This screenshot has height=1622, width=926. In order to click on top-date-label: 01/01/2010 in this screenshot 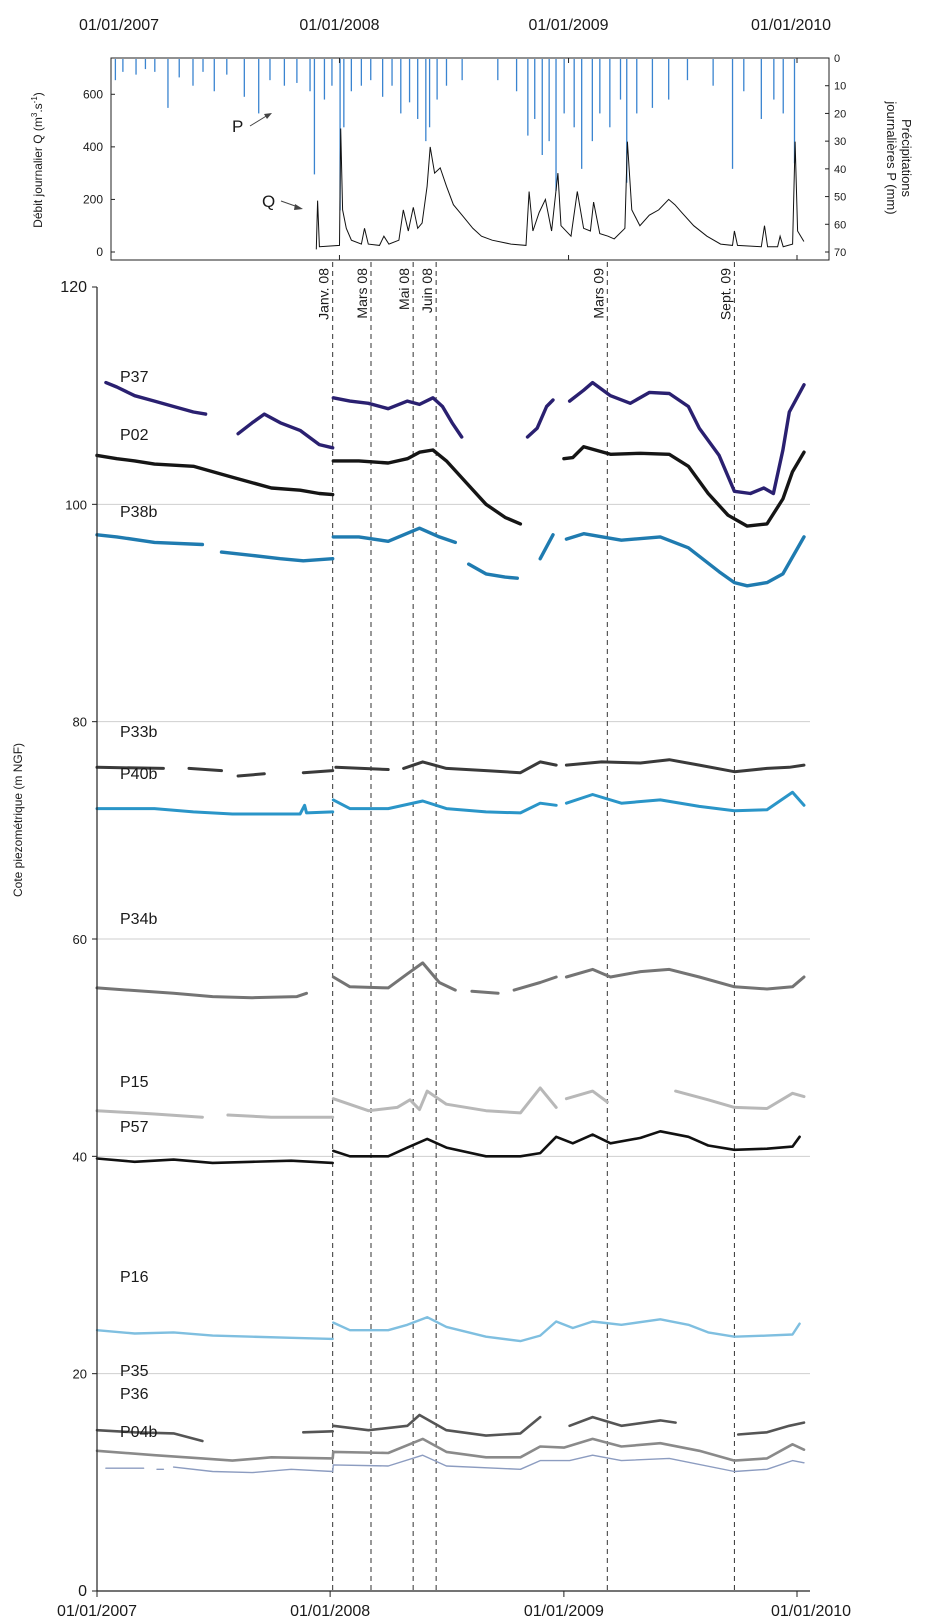, I will do `click(791, 25)`.